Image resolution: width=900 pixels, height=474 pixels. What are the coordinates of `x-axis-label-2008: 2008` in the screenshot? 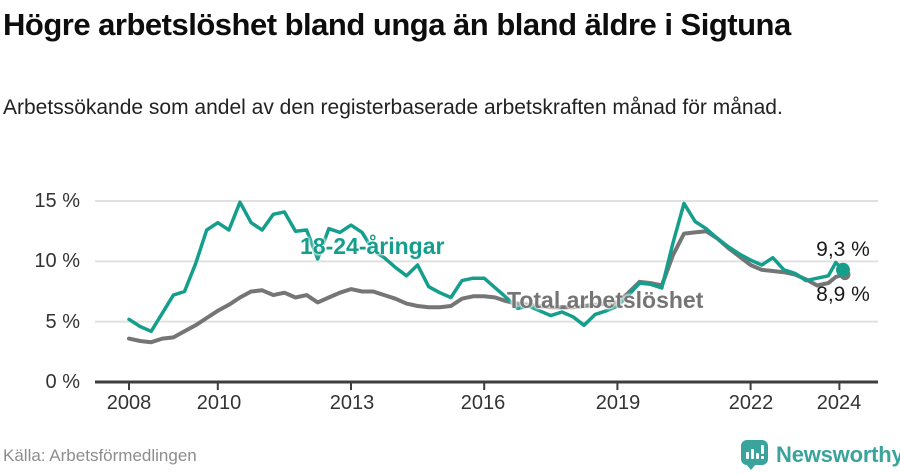 It's located at (129, 403).